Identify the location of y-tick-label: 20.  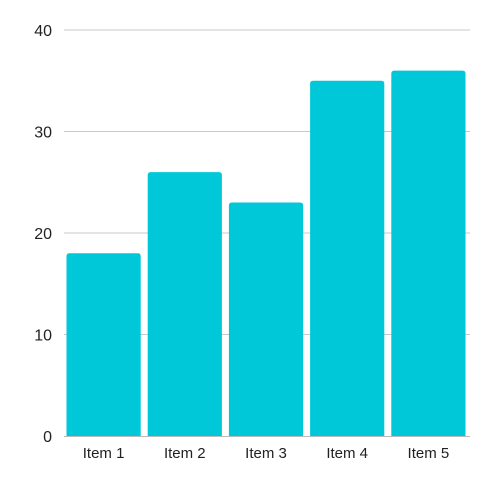
(43, 234).